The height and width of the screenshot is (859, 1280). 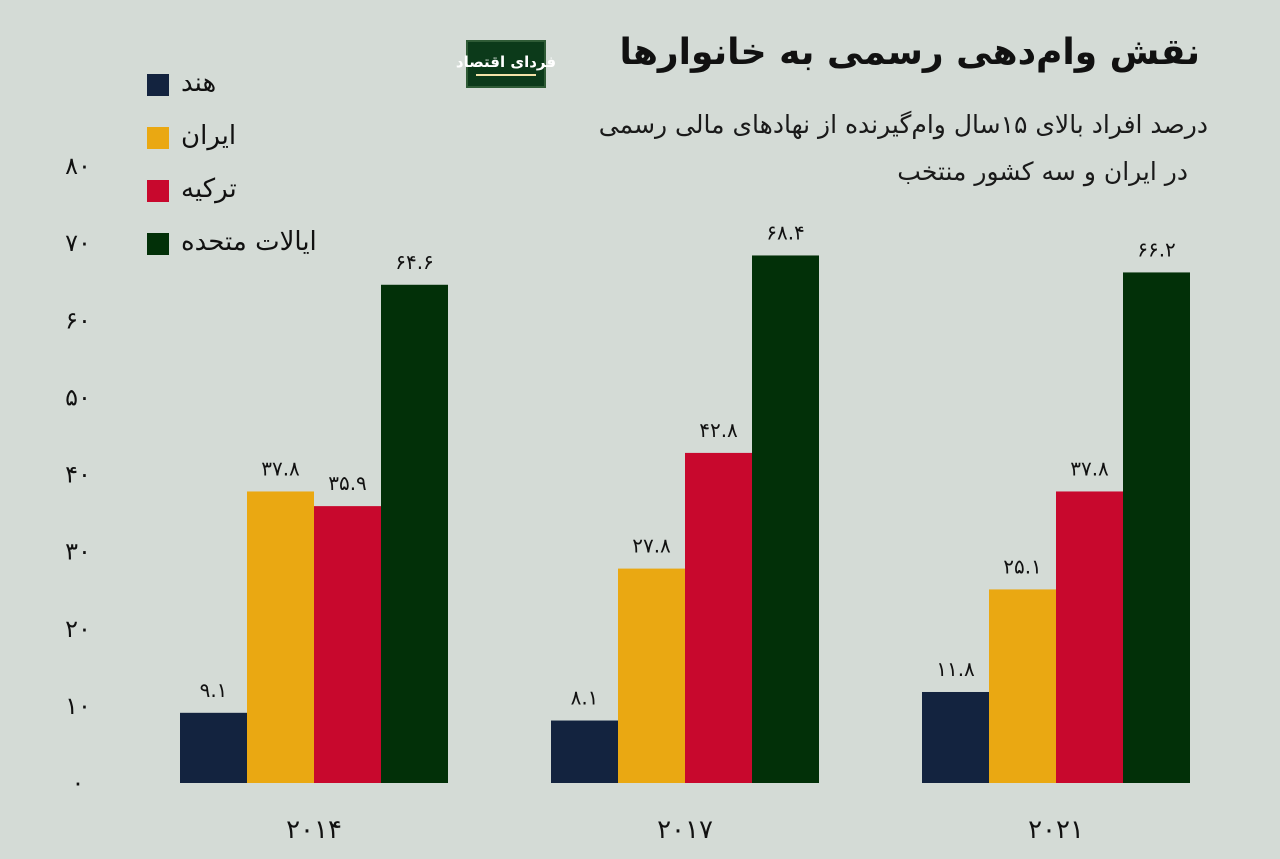 I want to click on y-tick-label: ۴۰, so click(x=78, y=475).